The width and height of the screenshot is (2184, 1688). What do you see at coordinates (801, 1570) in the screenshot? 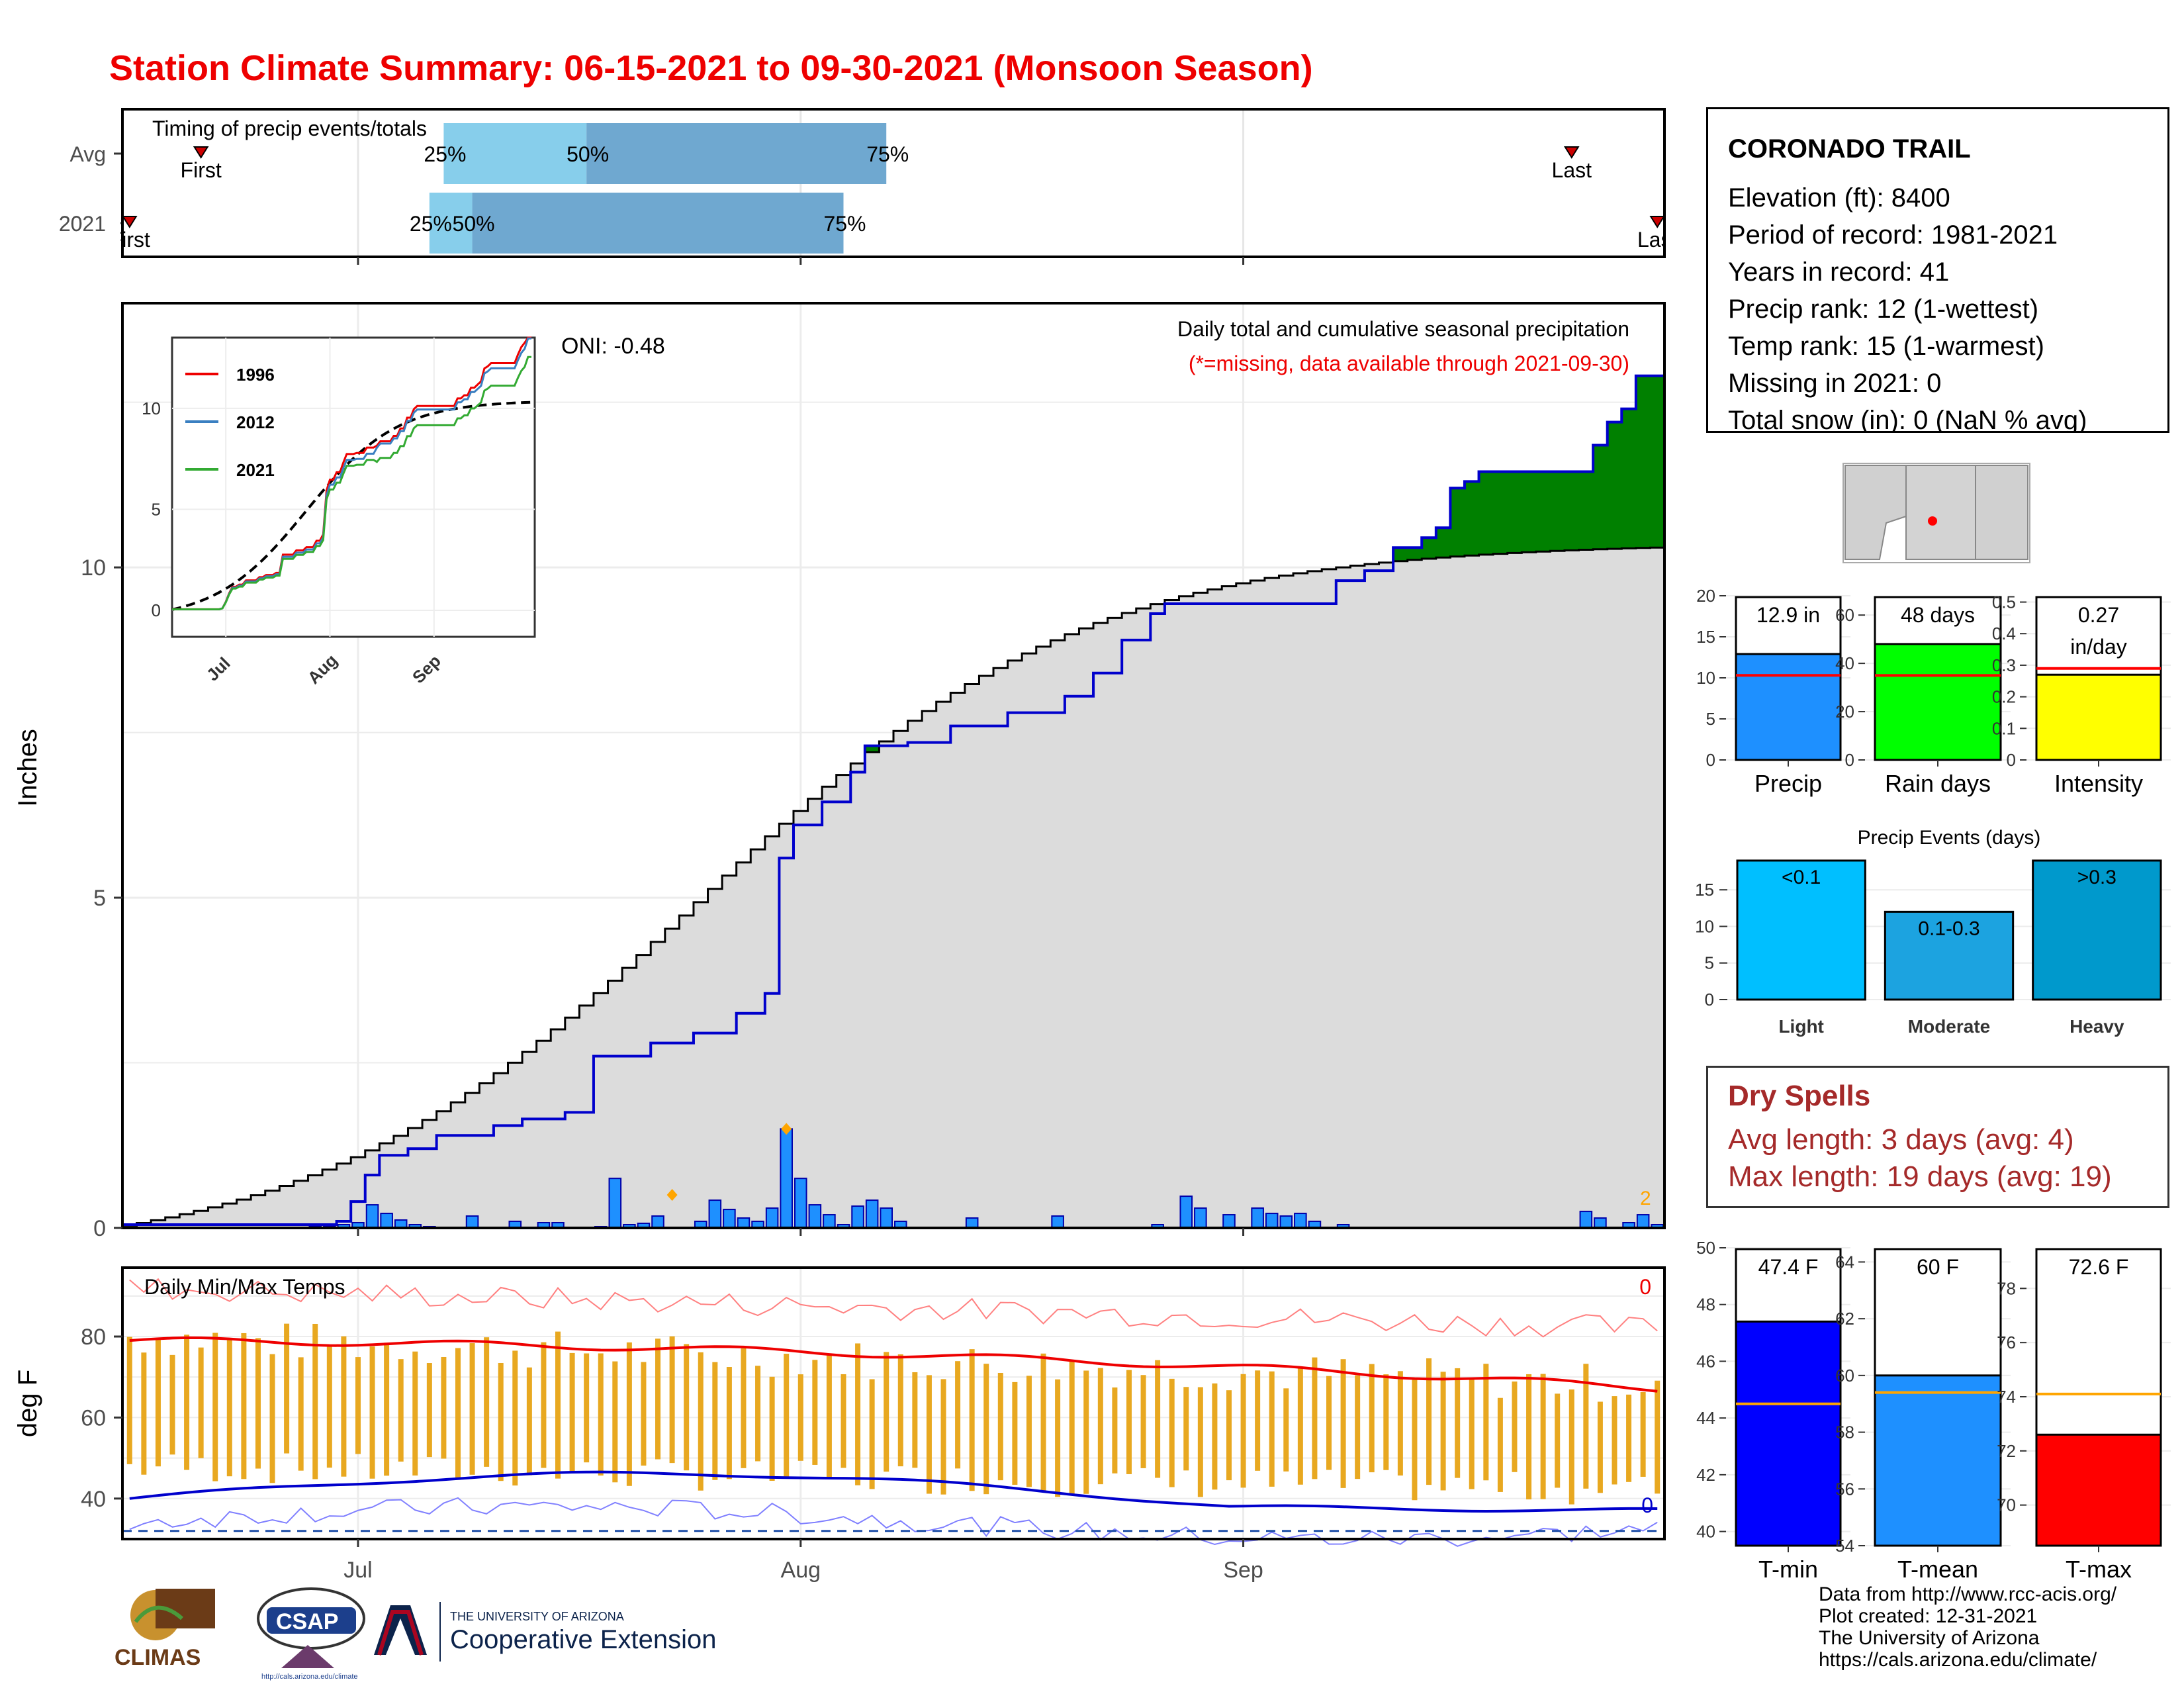
I see `temp-x-tick-label: Aug` at bounding box center [801, 1570].